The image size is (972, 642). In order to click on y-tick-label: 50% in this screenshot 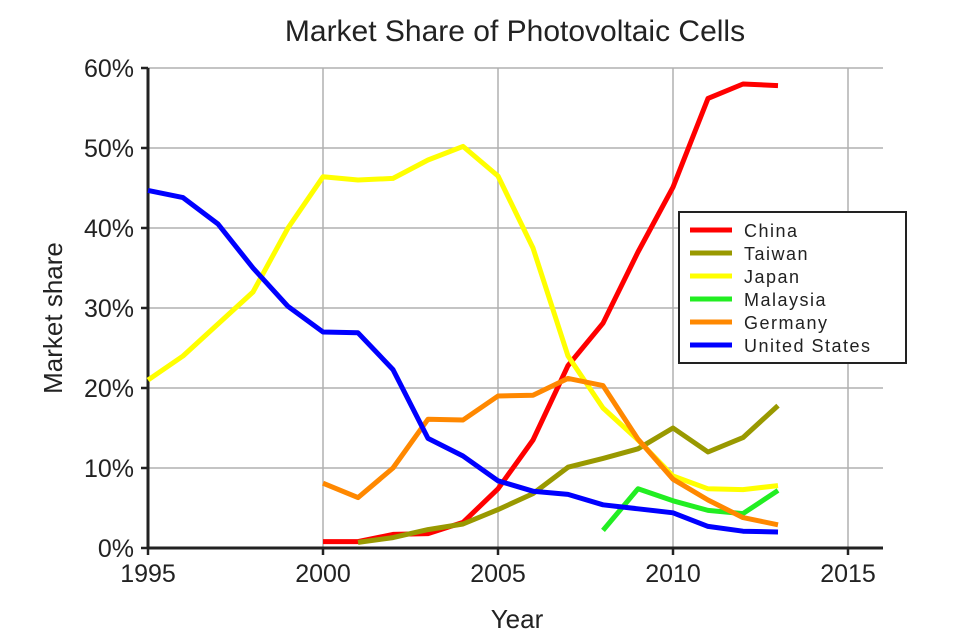, I will do `click(109, 149)`.